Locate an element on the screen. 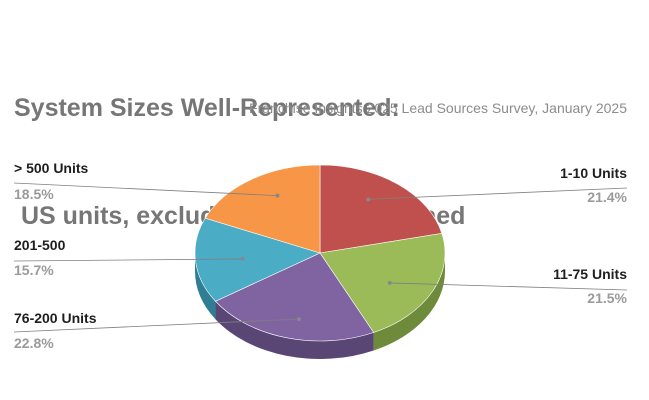 This screenshot has width=649, height=400. pie-slice-76-200-units is located at coordinates (294, 297).